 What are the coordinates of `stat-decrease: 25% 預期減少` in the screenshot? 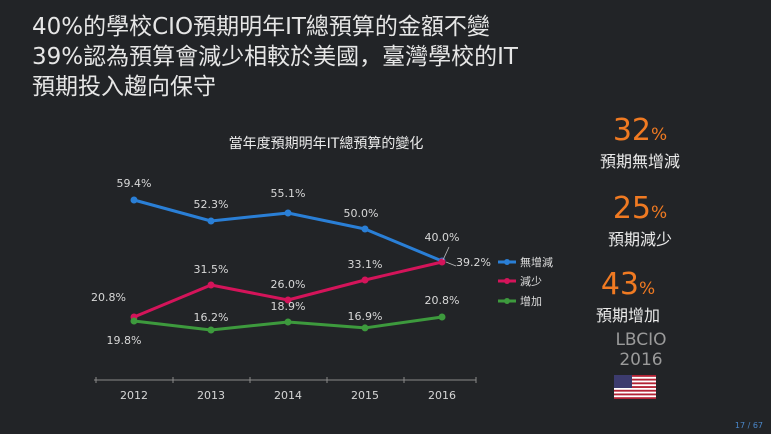 It's located at (640, 221).